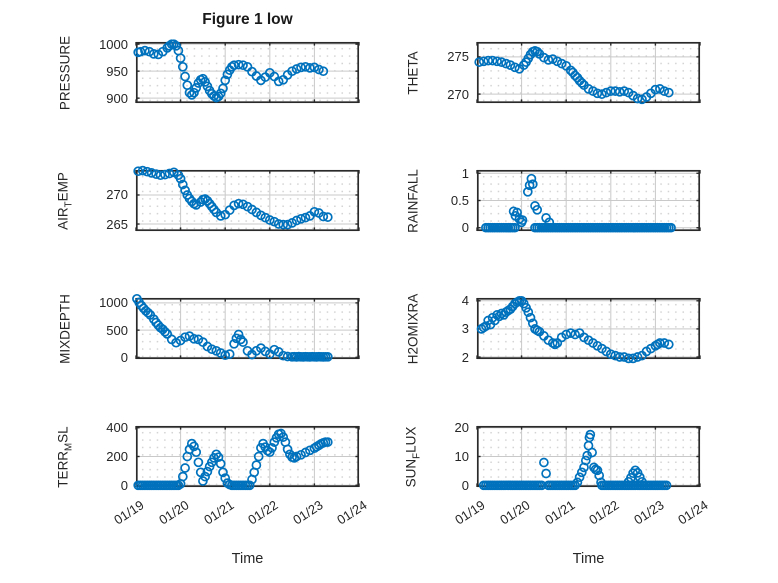 This screenshot has height=583, width=778. I want to click on xtick-label: 01/19, so click(129, 512).